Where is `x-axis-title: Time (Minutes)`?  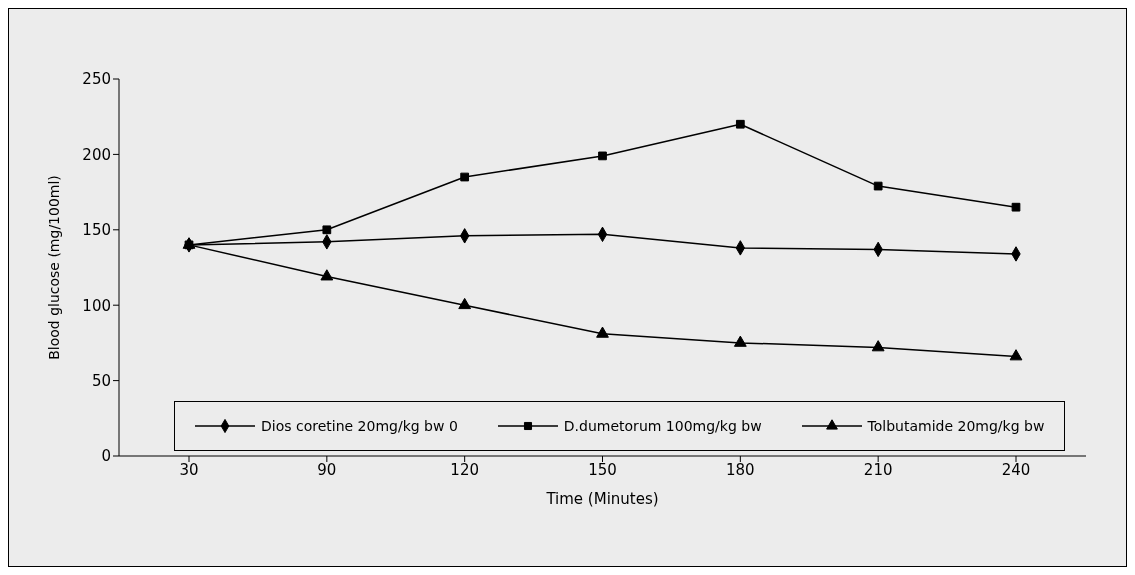
x-axis-title: Time (Minutes) is located at coordinates (602, 499).